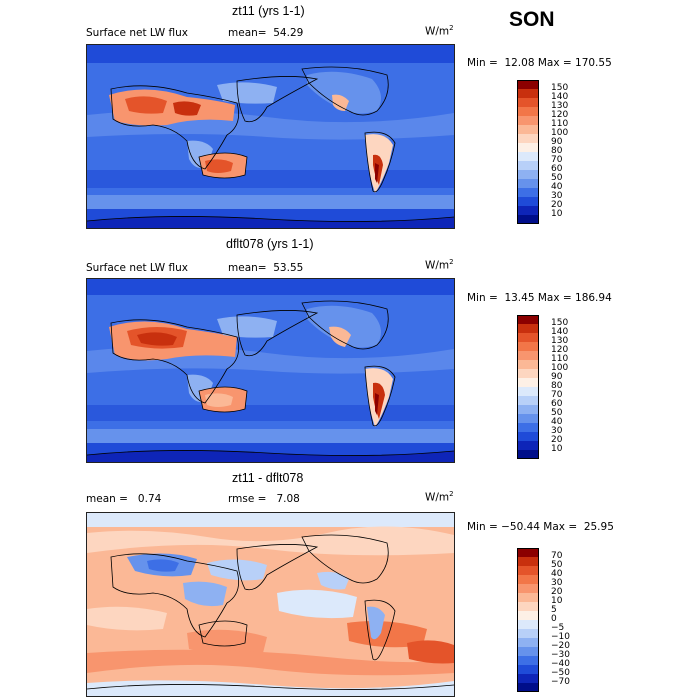 The width and height of the screenshot is (700, 700). What do you see at coordinates (560, 637) in the screenshot?
I see `colorbar-label: −10` at bounding box center [560, 637].